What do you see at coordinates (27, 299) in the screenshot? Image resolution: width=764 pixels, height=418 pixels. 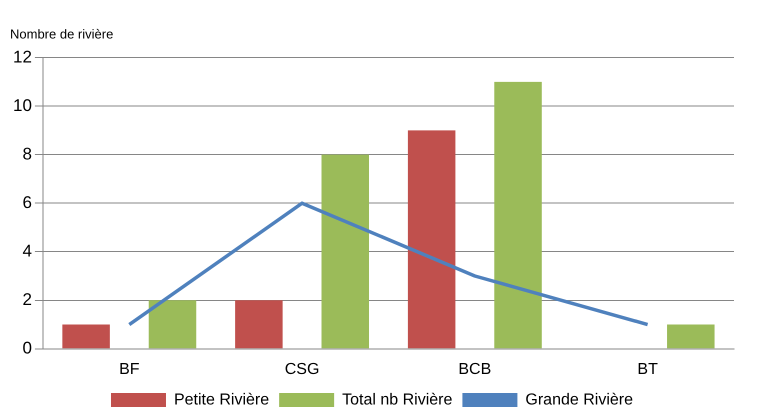 I see `y-tick-label: 2` at bounding box center [27, 299].